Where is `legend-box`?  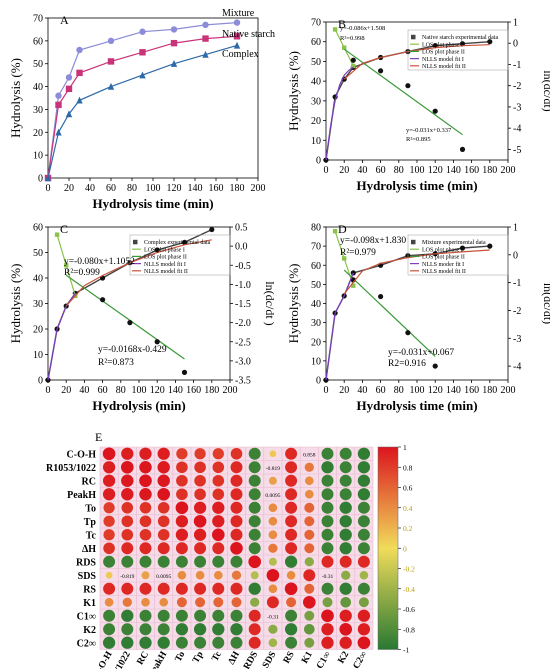
legend-box is located at coordinates (458, 50).